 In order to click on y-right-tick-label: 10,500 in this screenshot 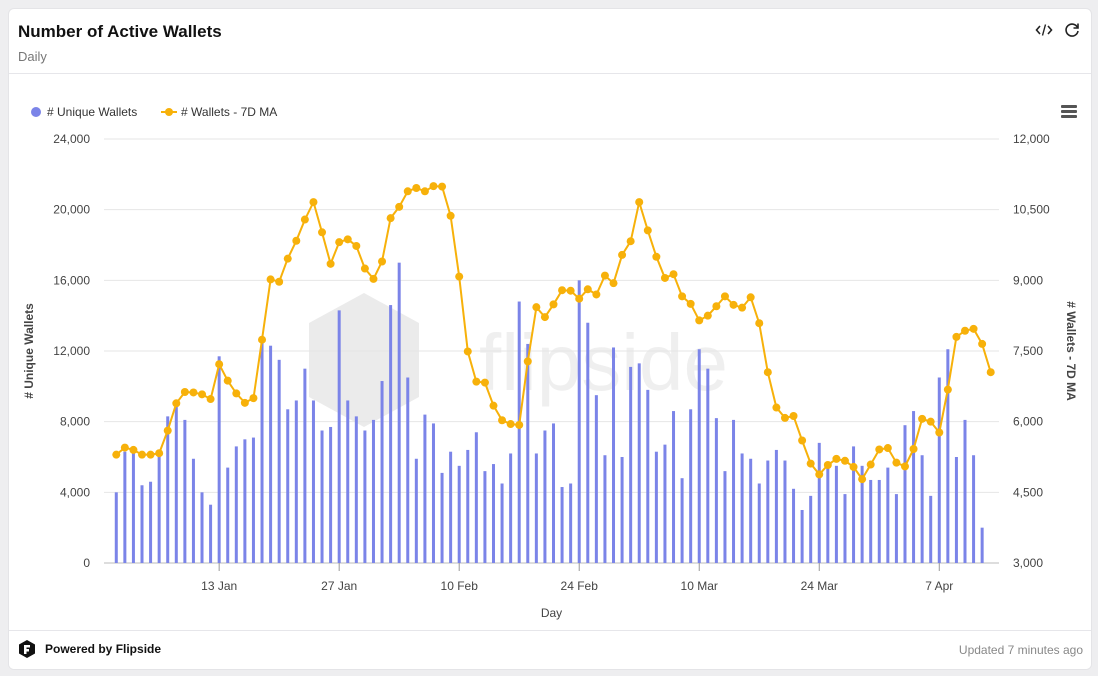, I will do `click(1031, 210)`.